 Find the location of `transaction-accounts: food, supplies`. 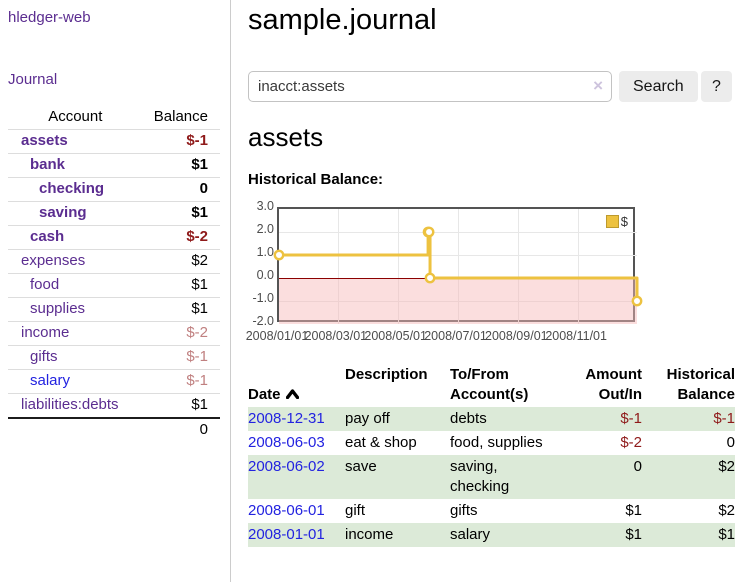

transaction-accounts: food, supplies is located at coordinates (496, 442).